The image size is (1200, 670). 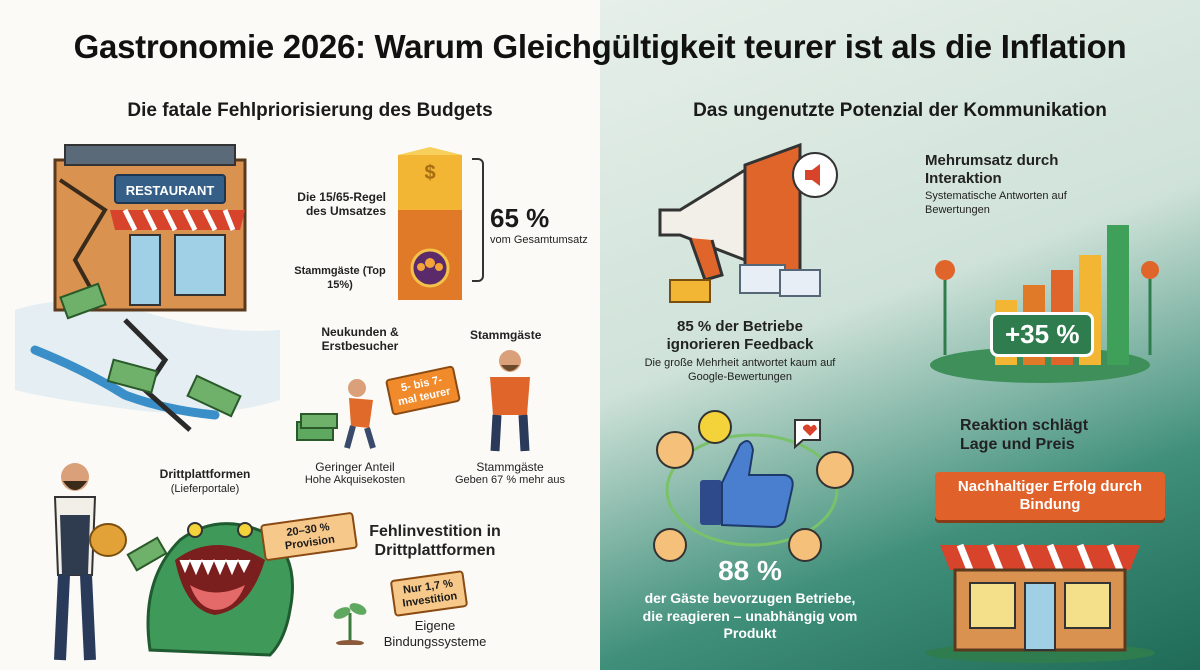 I want to click on success-banner: Nachhaltiger Erfolg durch Bindung, so click(x=1050, y=496).